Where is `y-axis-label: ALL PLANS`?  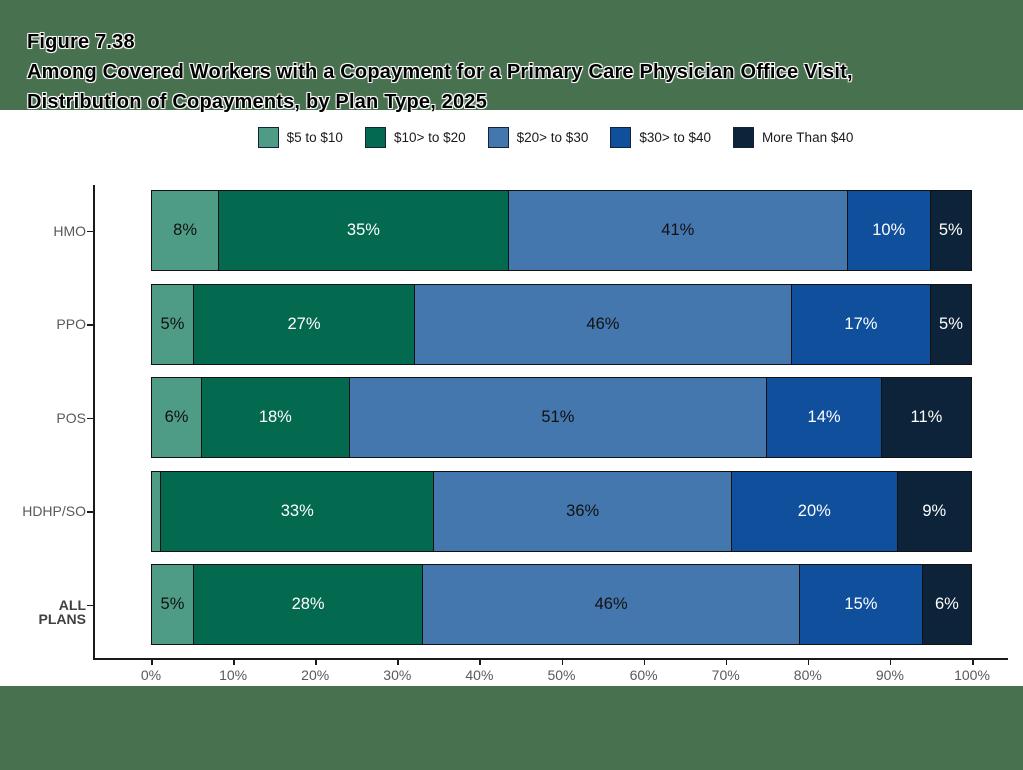 y-axis-label: ALL PLANS is located at coordinates (62, 611).